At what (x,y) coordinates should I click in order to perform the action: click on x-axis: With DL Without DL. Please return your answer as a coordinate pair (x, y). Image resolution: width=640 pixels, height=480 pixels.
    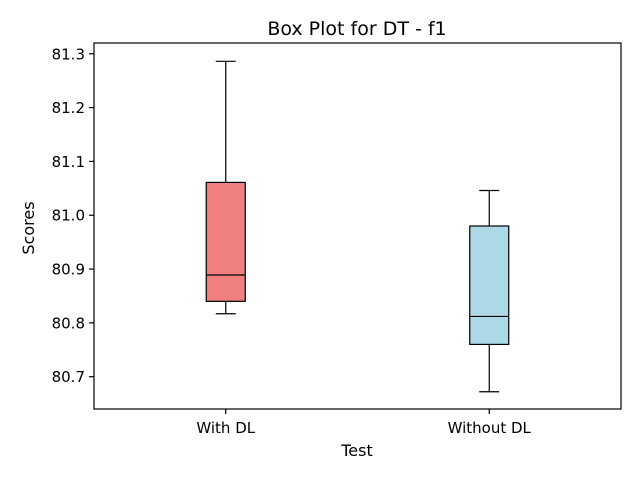
    Looking at the image, I should click on (364, 423).